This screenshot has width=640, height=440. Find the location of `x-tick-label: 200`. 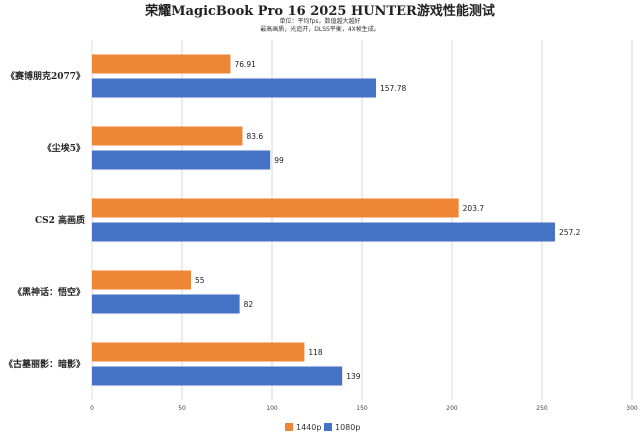

x-tick-label: 200 is located at coordinates (452, 408).